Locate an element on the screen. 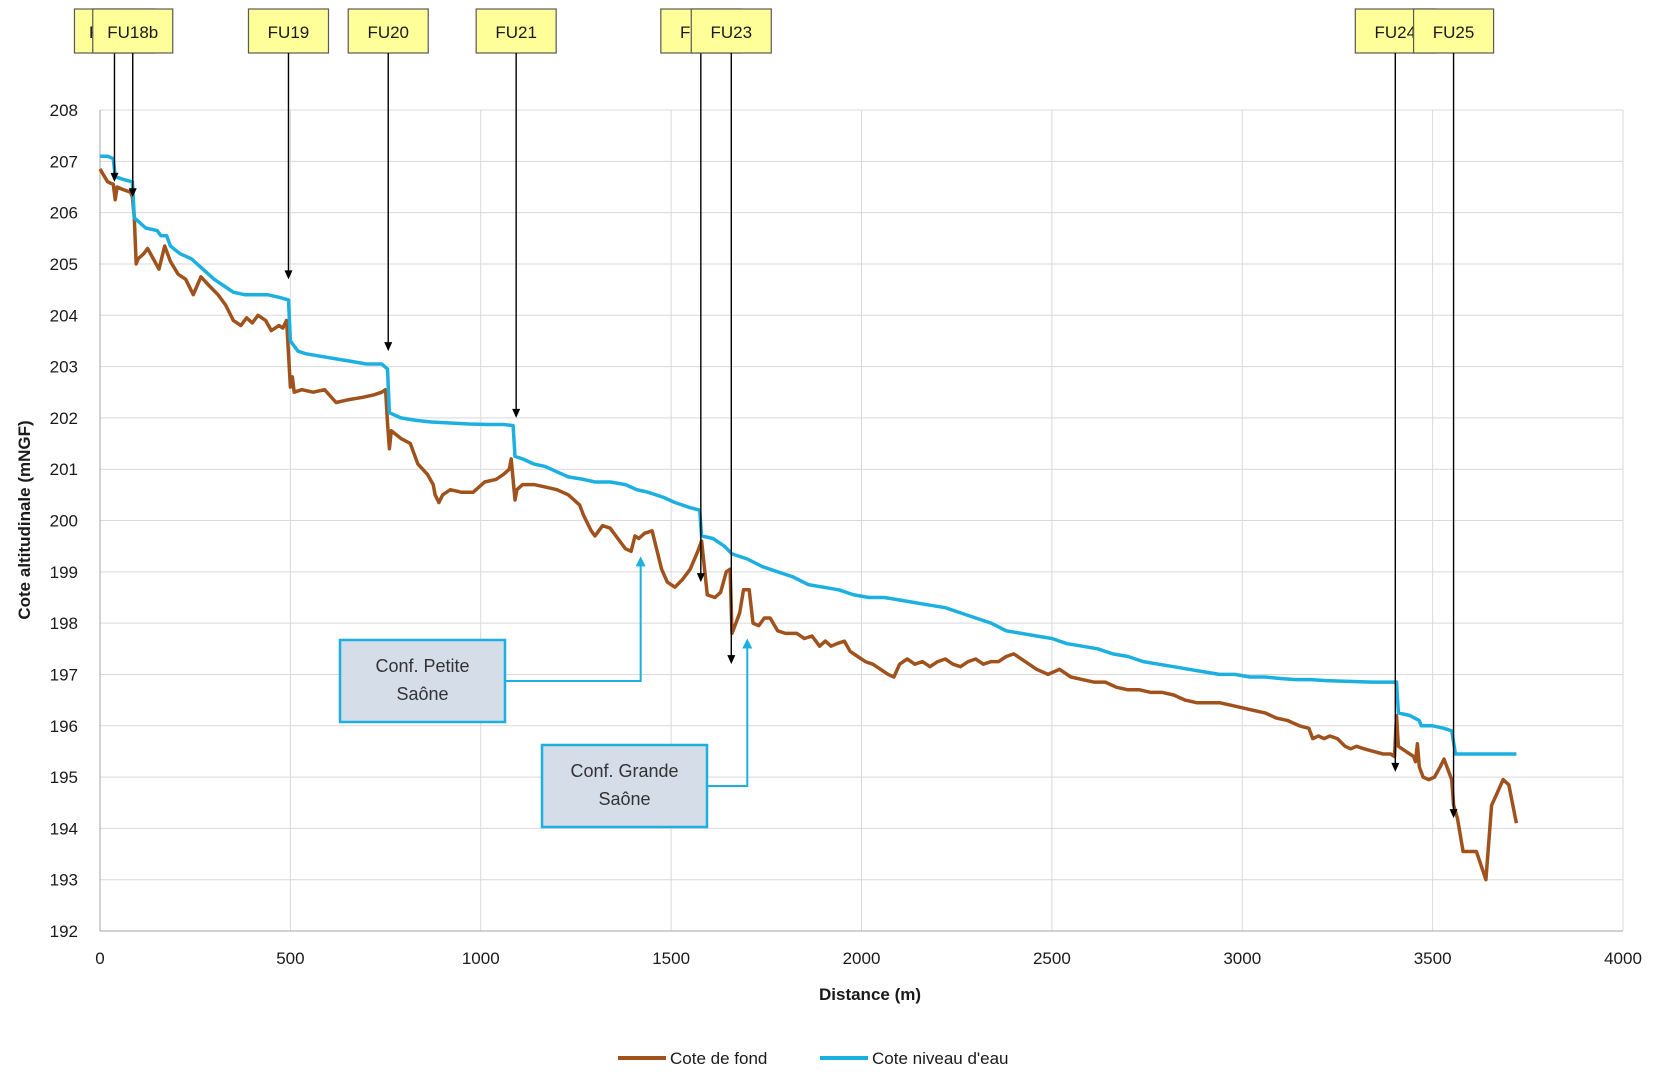 This screenshot has width=1657, height=1074. x-axis-title: Distance (m) is located at coordinates (870, 994).